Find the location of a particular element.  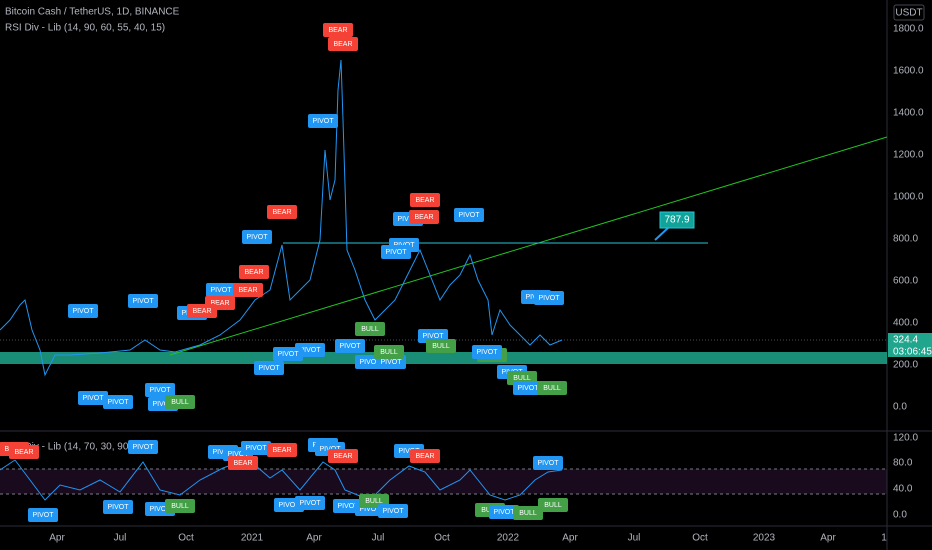

currency-box is located at coordinates (909, 12).